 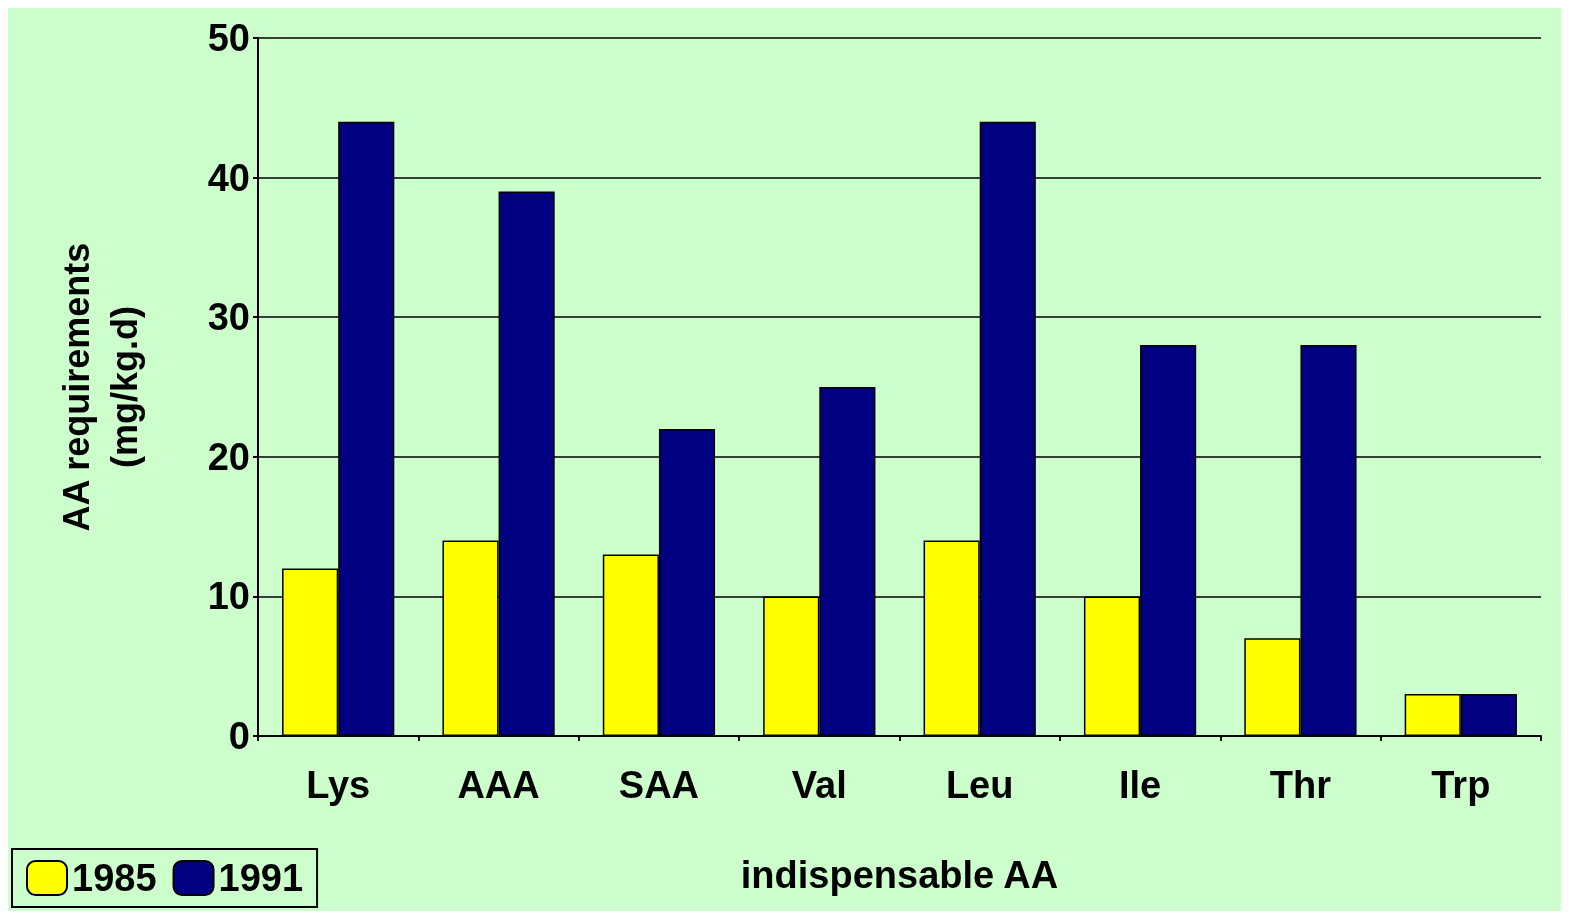 I want to click on y-tick-label: 30, so click(x=228, y=317).